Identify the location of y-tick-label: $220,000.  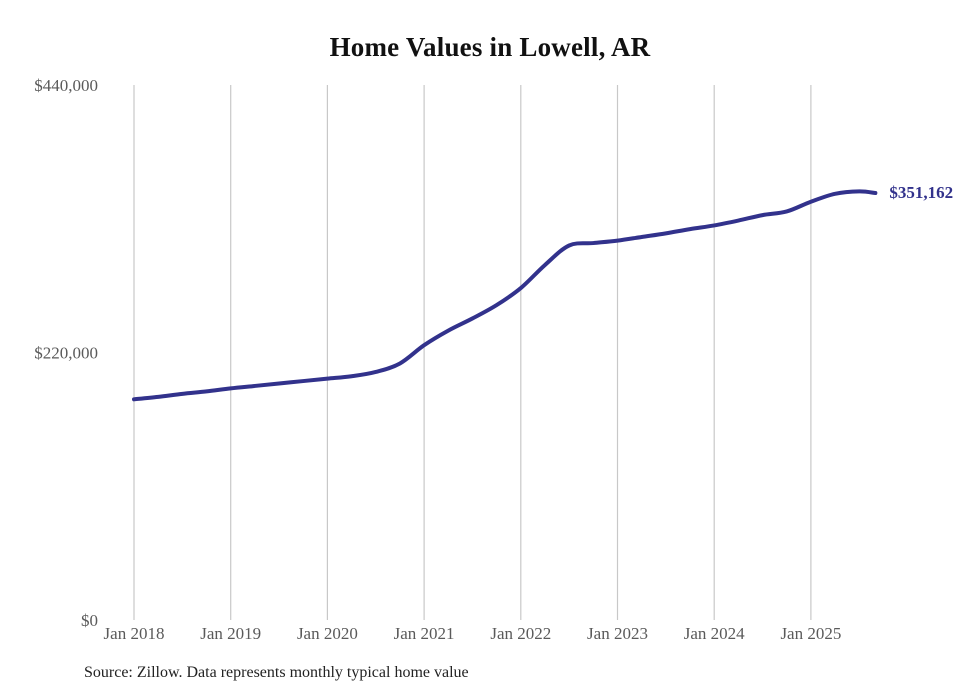
(66, 353).